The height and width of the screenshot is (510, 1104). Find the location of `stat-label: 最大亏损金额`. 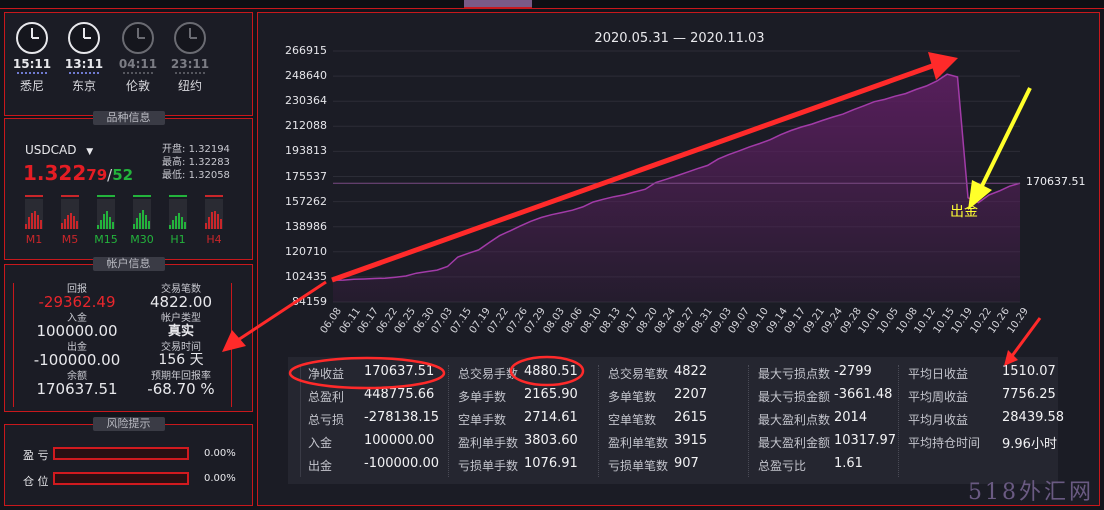

stat-label: 最大亏损金额 is located at coordinates (794, 397).